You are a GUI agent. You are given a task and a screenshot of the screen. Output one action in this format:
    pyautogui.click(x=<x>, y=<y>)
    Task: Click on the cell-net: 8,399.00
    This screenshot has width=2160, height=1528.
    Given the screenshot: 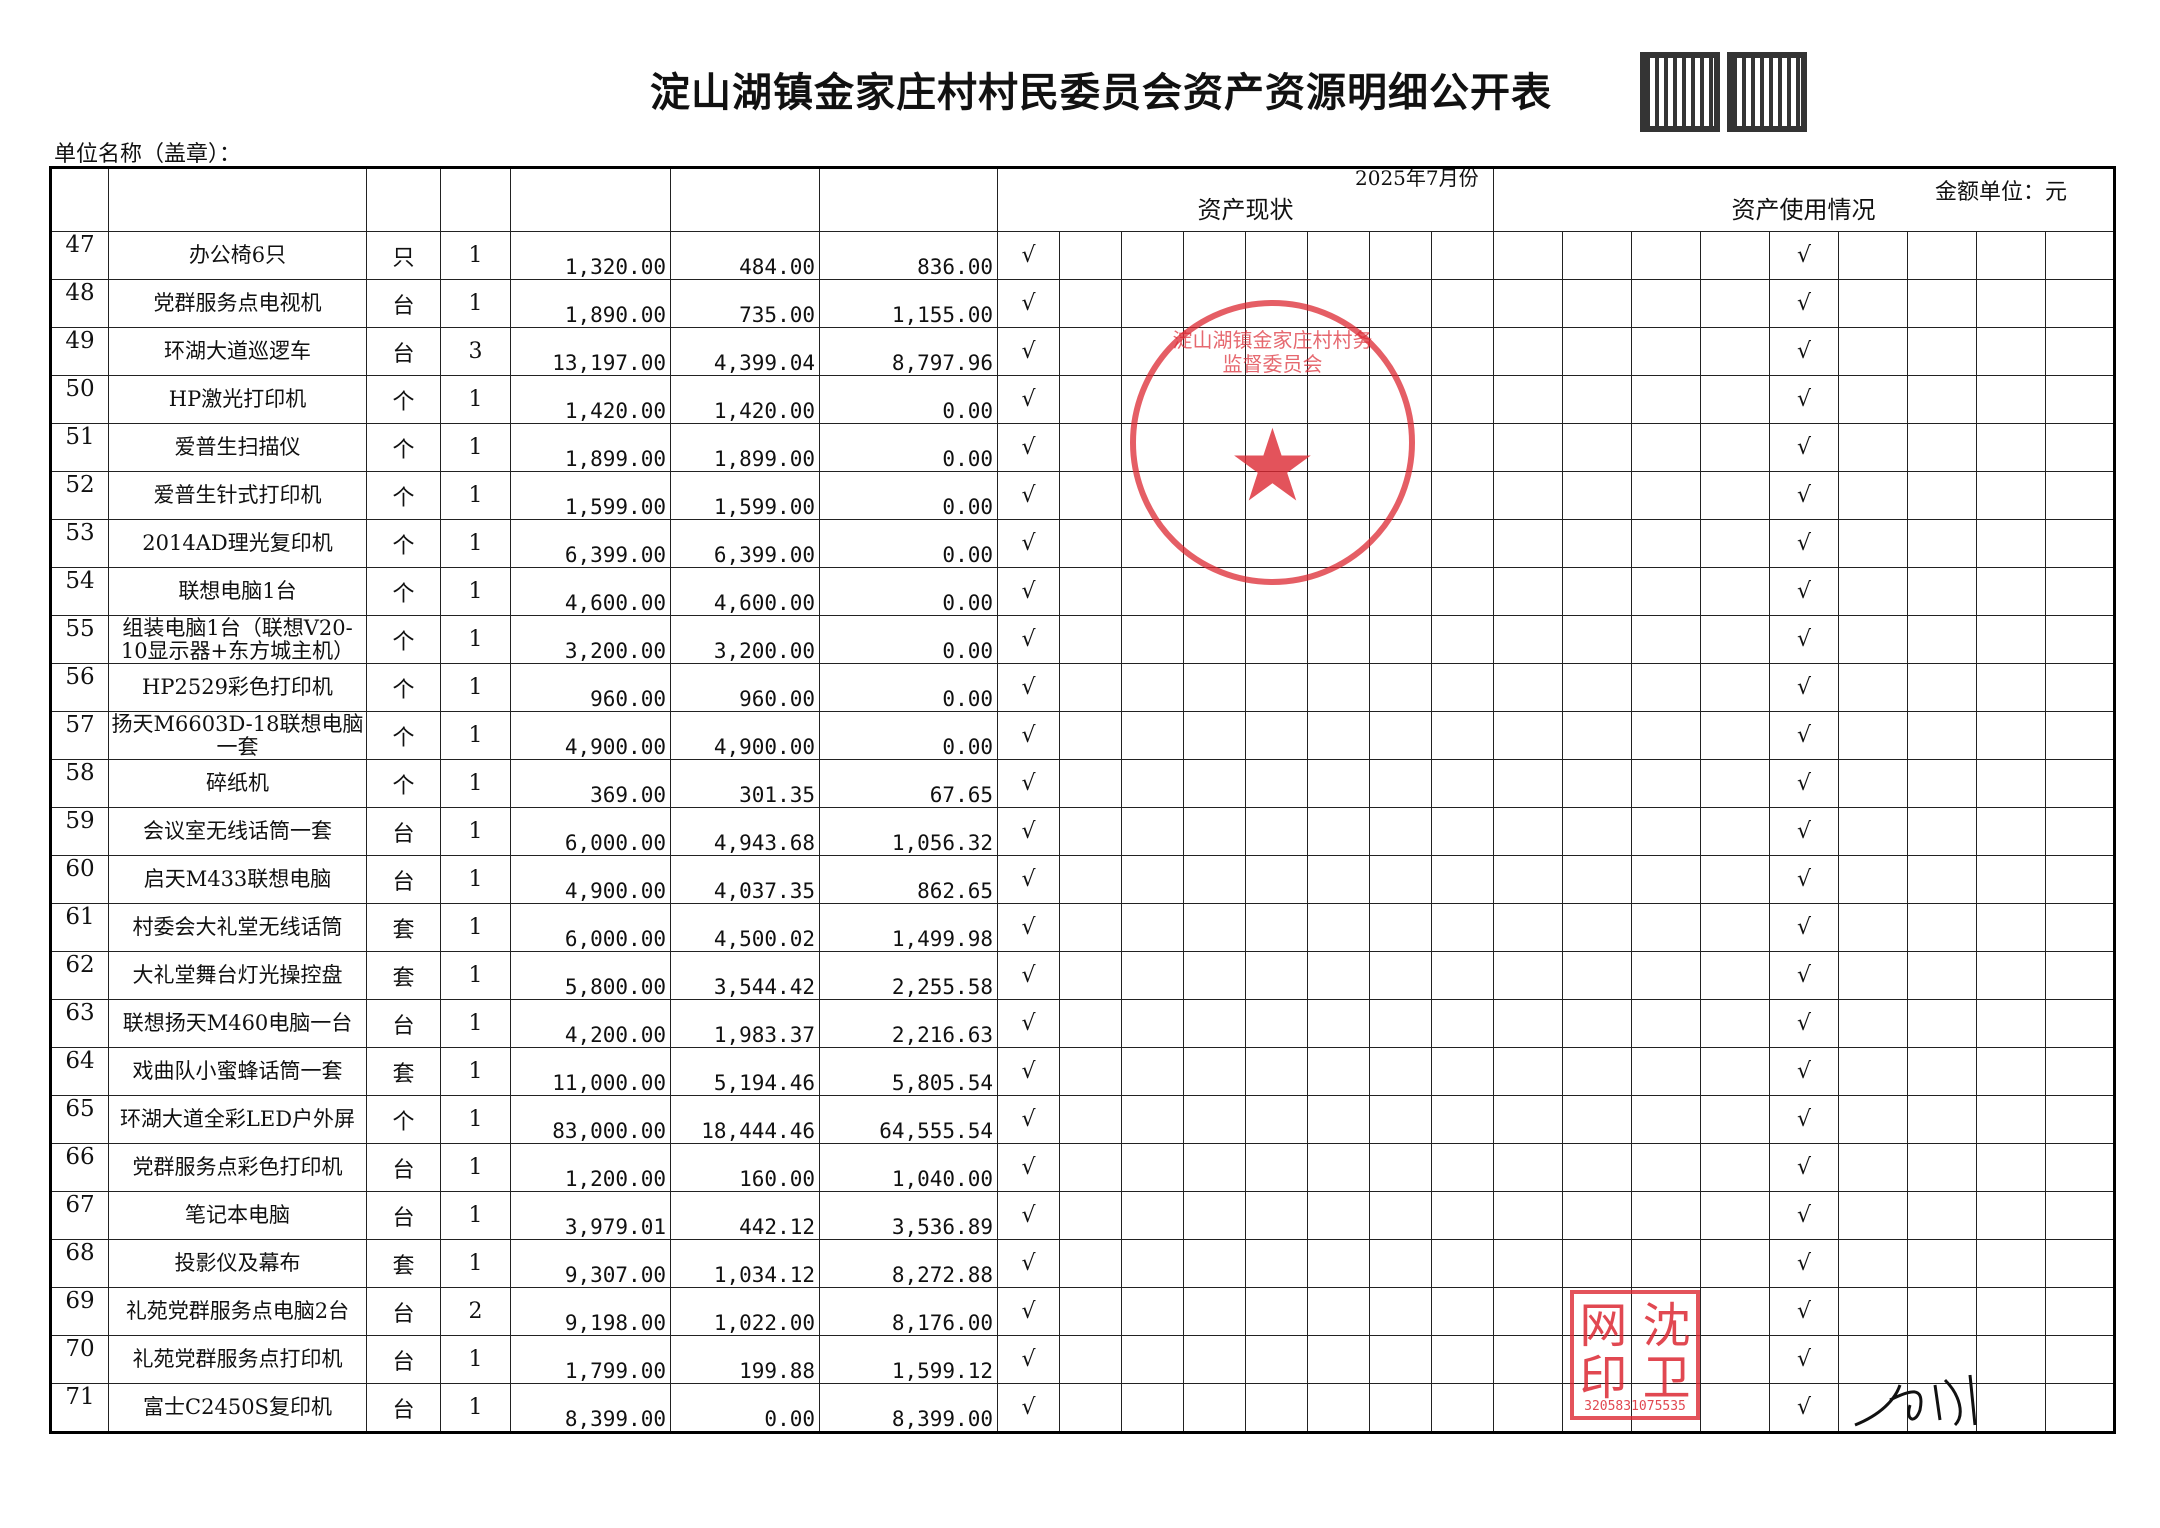 What is the action you would take?
    pyautogui.click(x=908, y=1408)
    